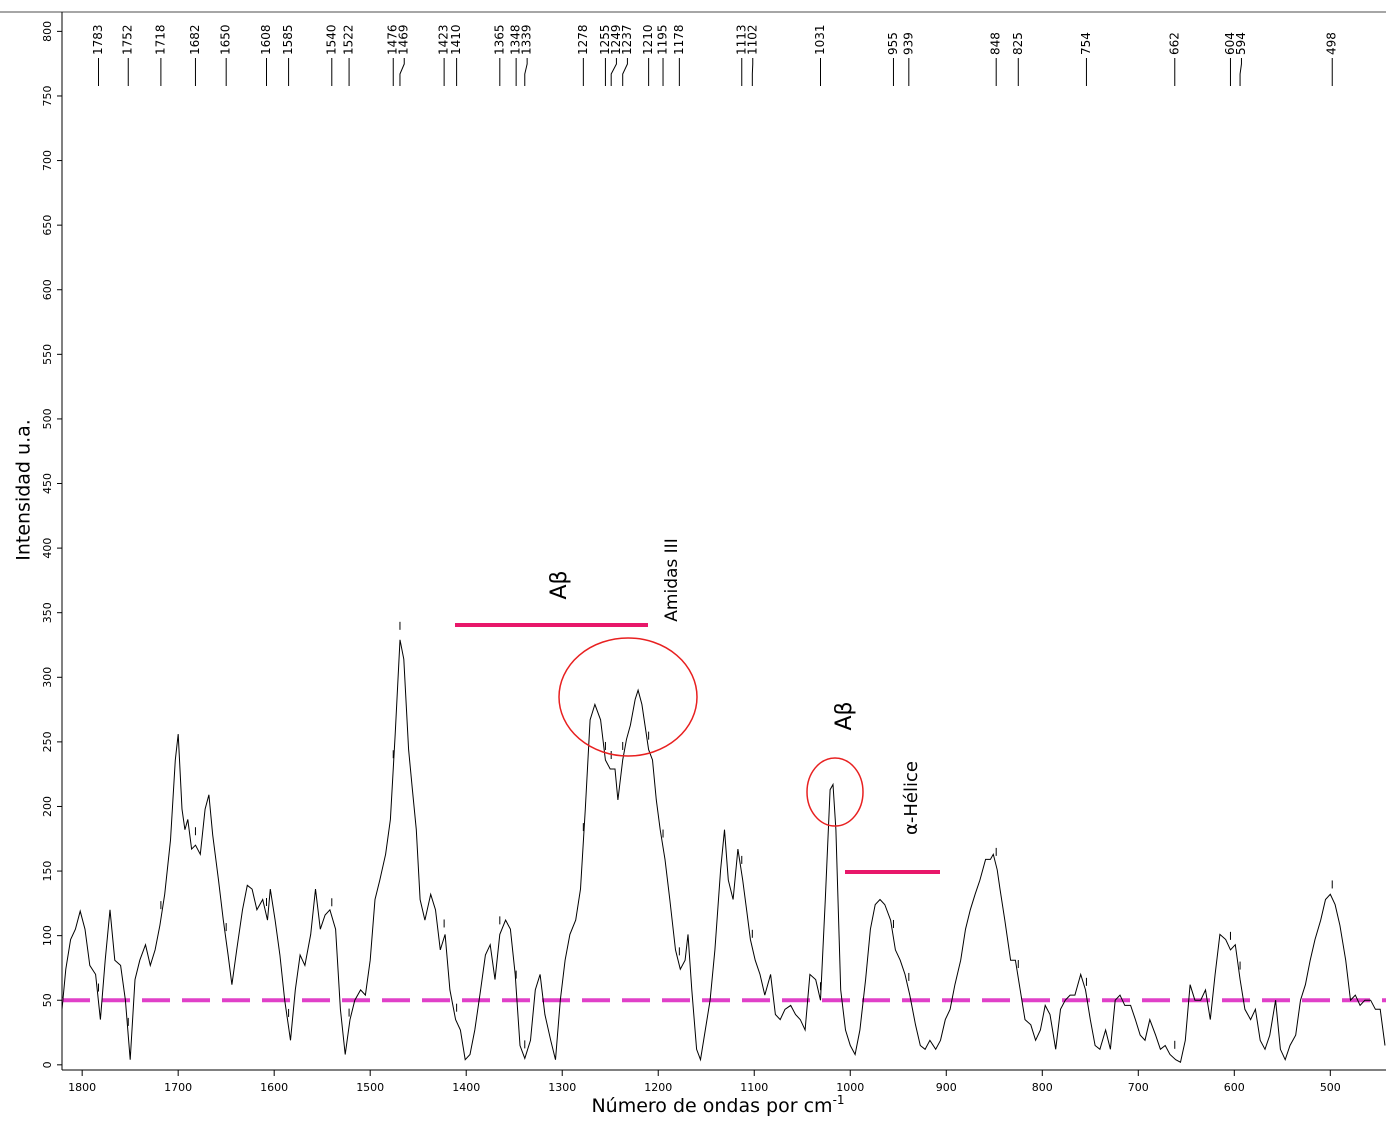  What do you see at coordinates (752, 39) in the screenshot?
I see `peak-label: 1102` at bounding box center [752, 39].